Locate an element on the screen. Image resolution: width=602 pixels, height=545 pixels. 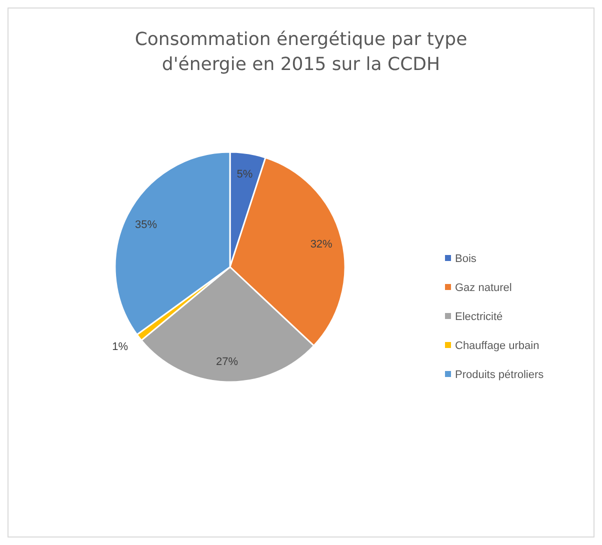
chart-title: Consommation énergétique par type d'énergie en 2015 sur la CCDH is located at coordinates (301, 52).